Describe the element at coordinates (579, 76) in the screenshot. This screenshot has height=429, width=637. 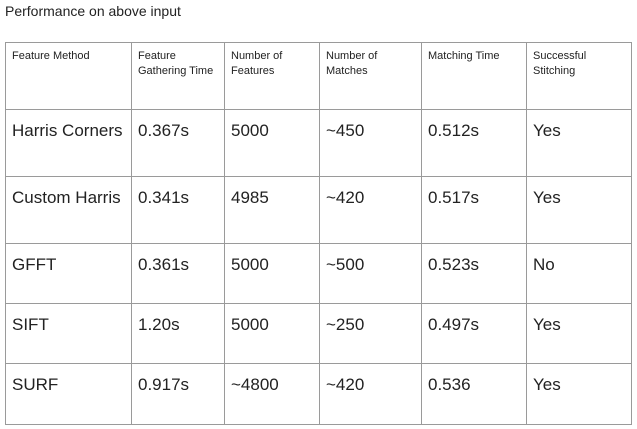
I see `header-successful-stitching: Successful Stitching` at that location.